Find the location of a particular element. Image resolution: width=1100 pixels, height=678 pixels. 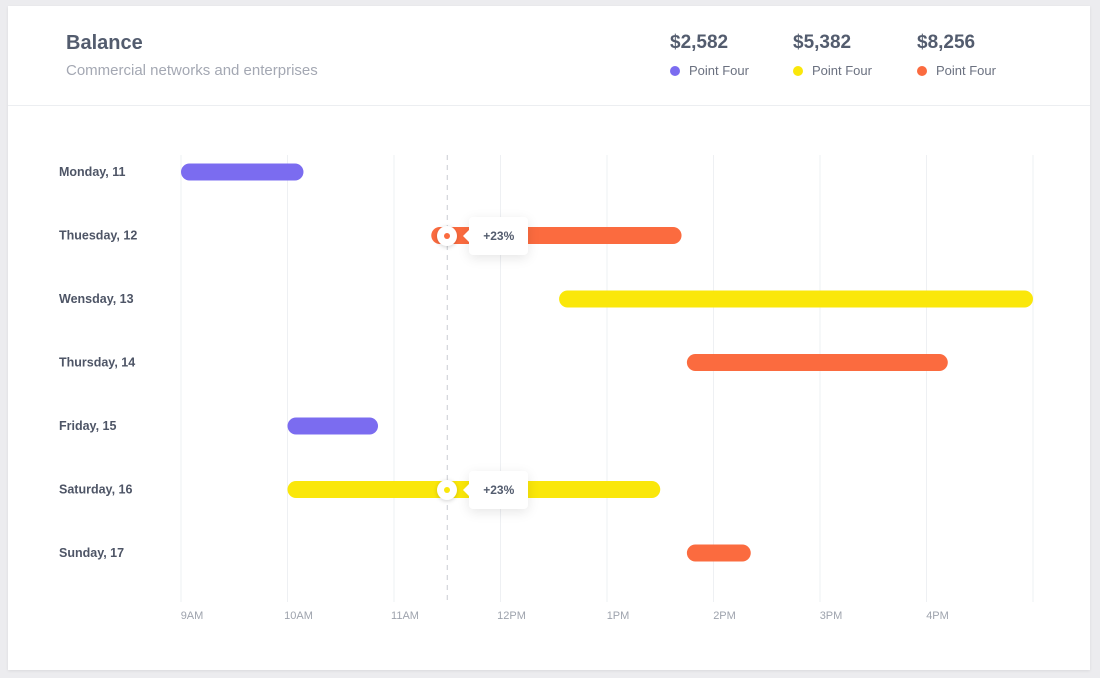

x-tick-label: 12PM is located at coordinates (511, 616).